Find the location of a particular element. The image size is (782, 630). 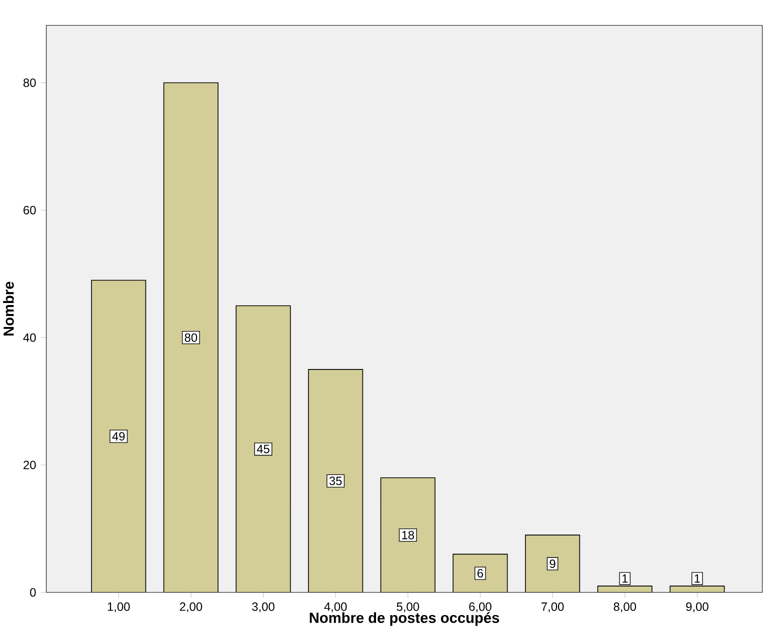

data-label: 18 is located at coordinates (408, 535).